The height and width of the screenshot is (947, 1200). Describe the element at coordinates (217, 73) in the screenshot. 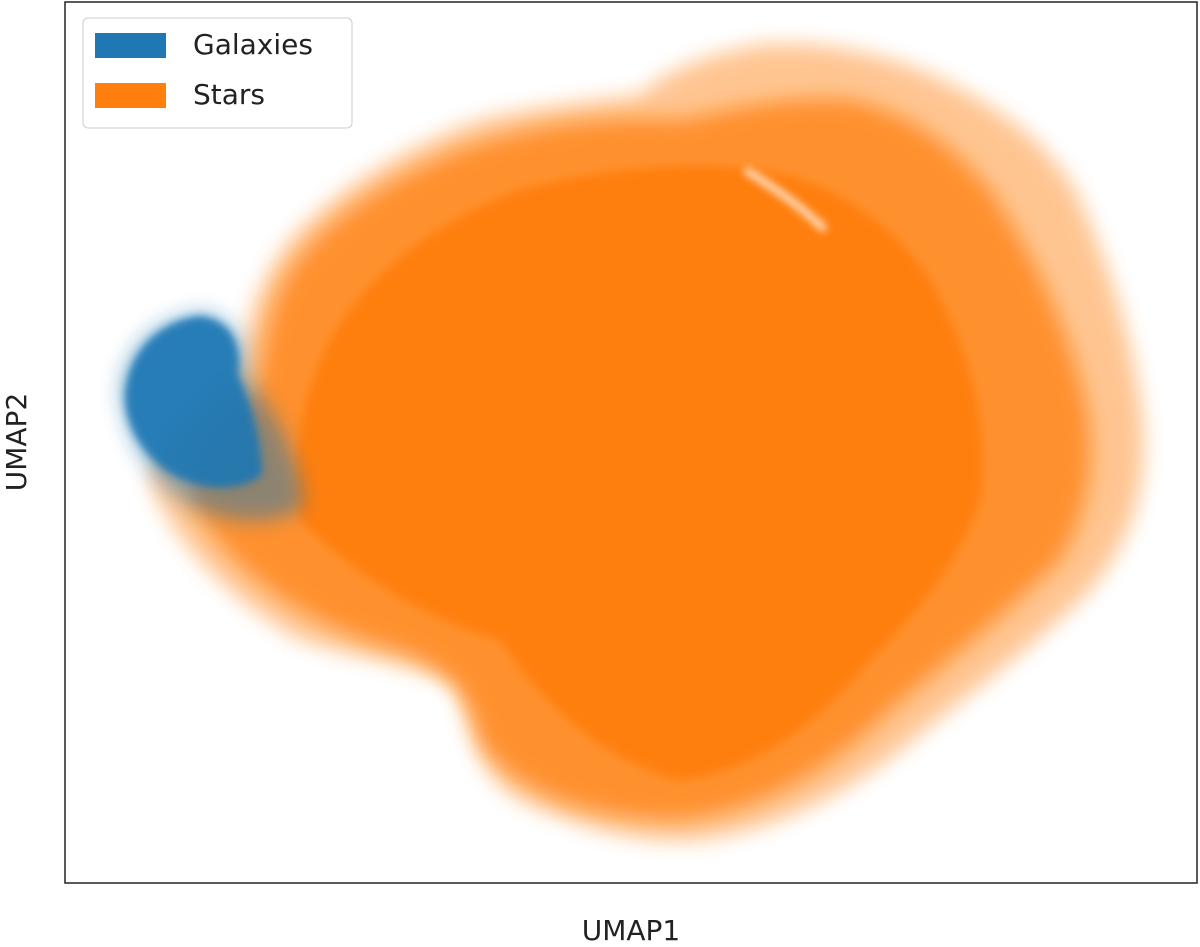

I see `legend: Galaxies Stars` at that location.